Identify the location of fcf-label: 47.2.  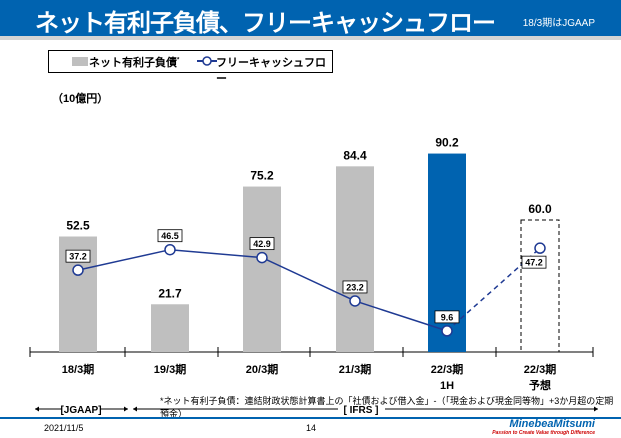
(534, 263).